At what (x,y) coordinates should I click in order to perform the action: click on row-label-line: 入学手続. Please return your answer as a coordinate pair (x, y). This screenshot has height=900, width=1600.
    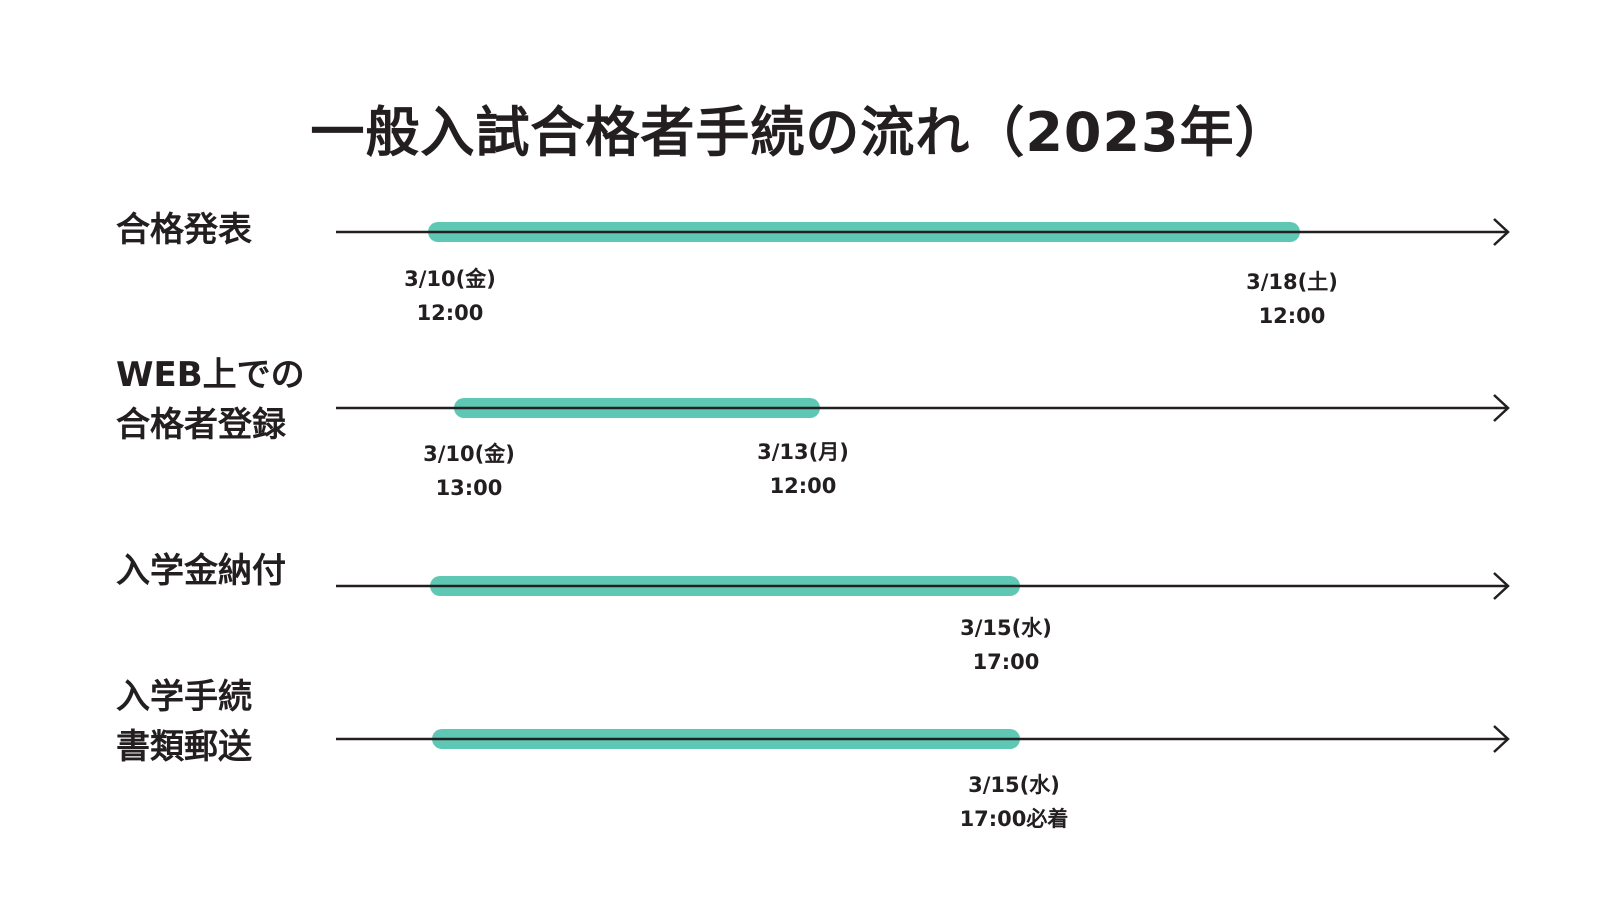
    Looking at the image, I should click on (184, 697).